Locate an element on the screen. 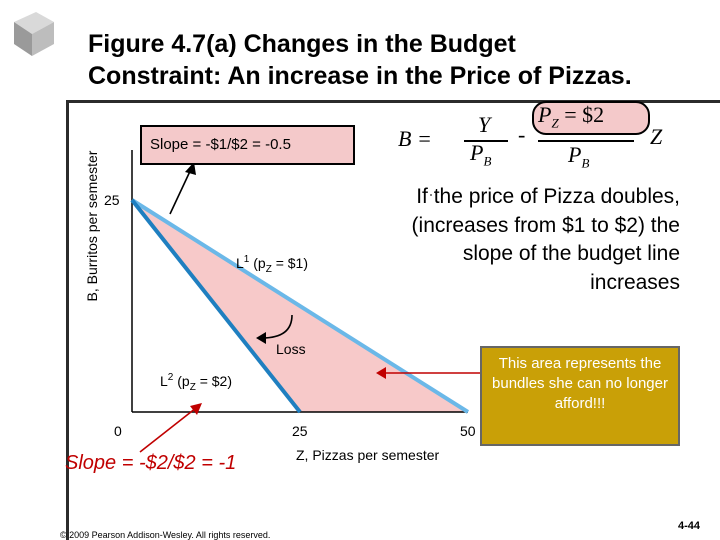  x-axis-label: Z, Pizzas per semester is located at coordinates (367, 455).